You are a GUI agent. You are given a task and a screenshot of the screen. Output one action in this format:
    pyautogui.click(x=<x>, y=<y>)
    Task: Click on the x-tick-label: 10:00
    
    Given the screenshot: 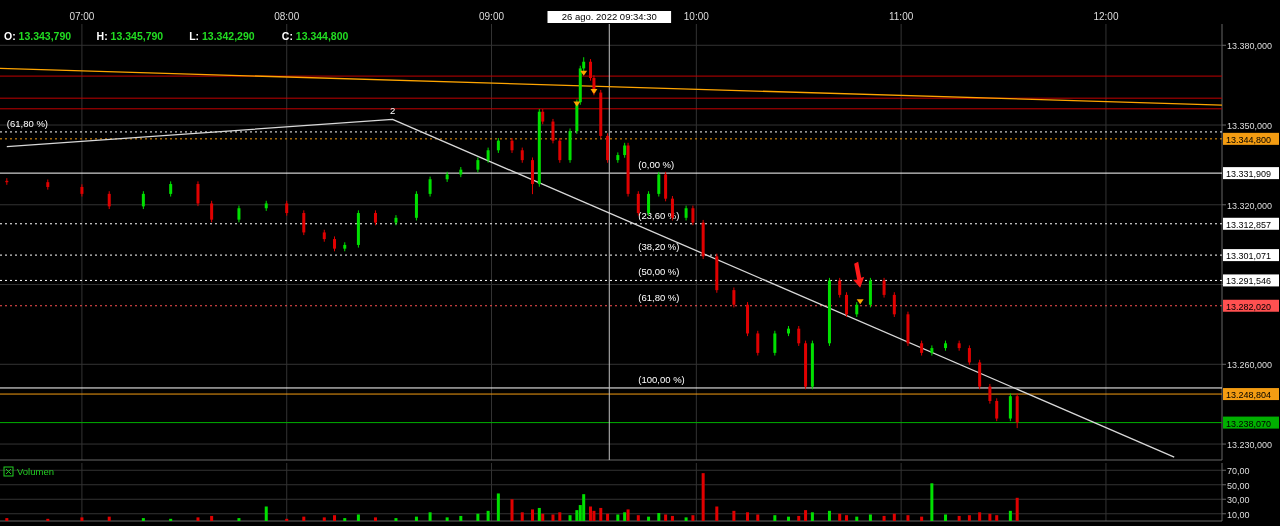 What is the action you would take?
    pyautogui.click(x=696, y=16)
    